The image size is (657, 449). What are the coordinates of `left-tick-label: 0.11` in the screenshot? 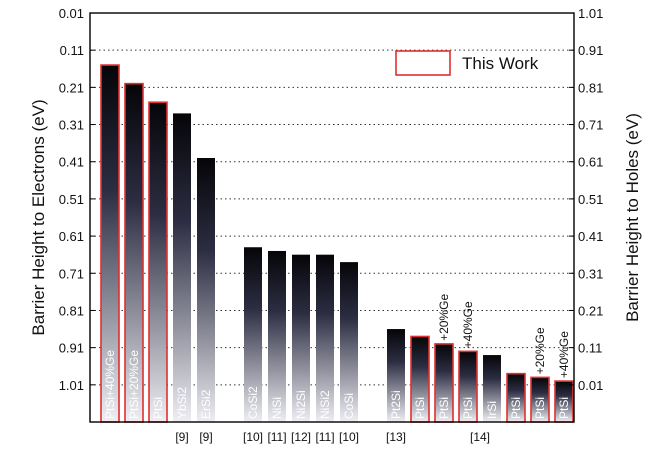 It's located at (72, 50).